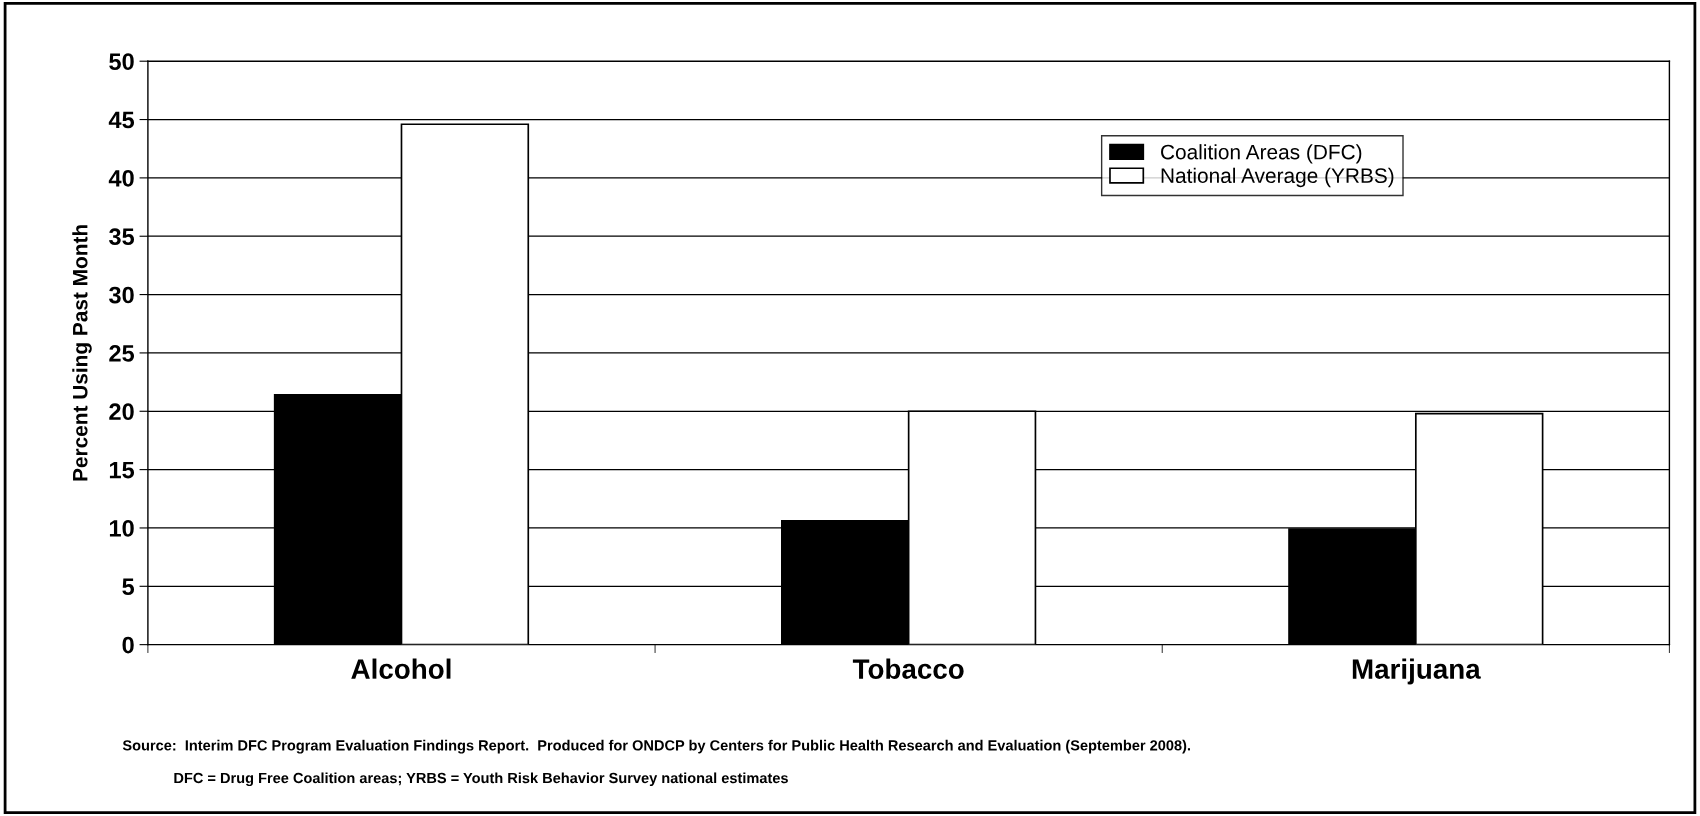 The height and width of the screenshot is (816, 1700). Describe the element at coordinates (128, 645) in the screenshot. I see `y-tick-label: 0` at that location.